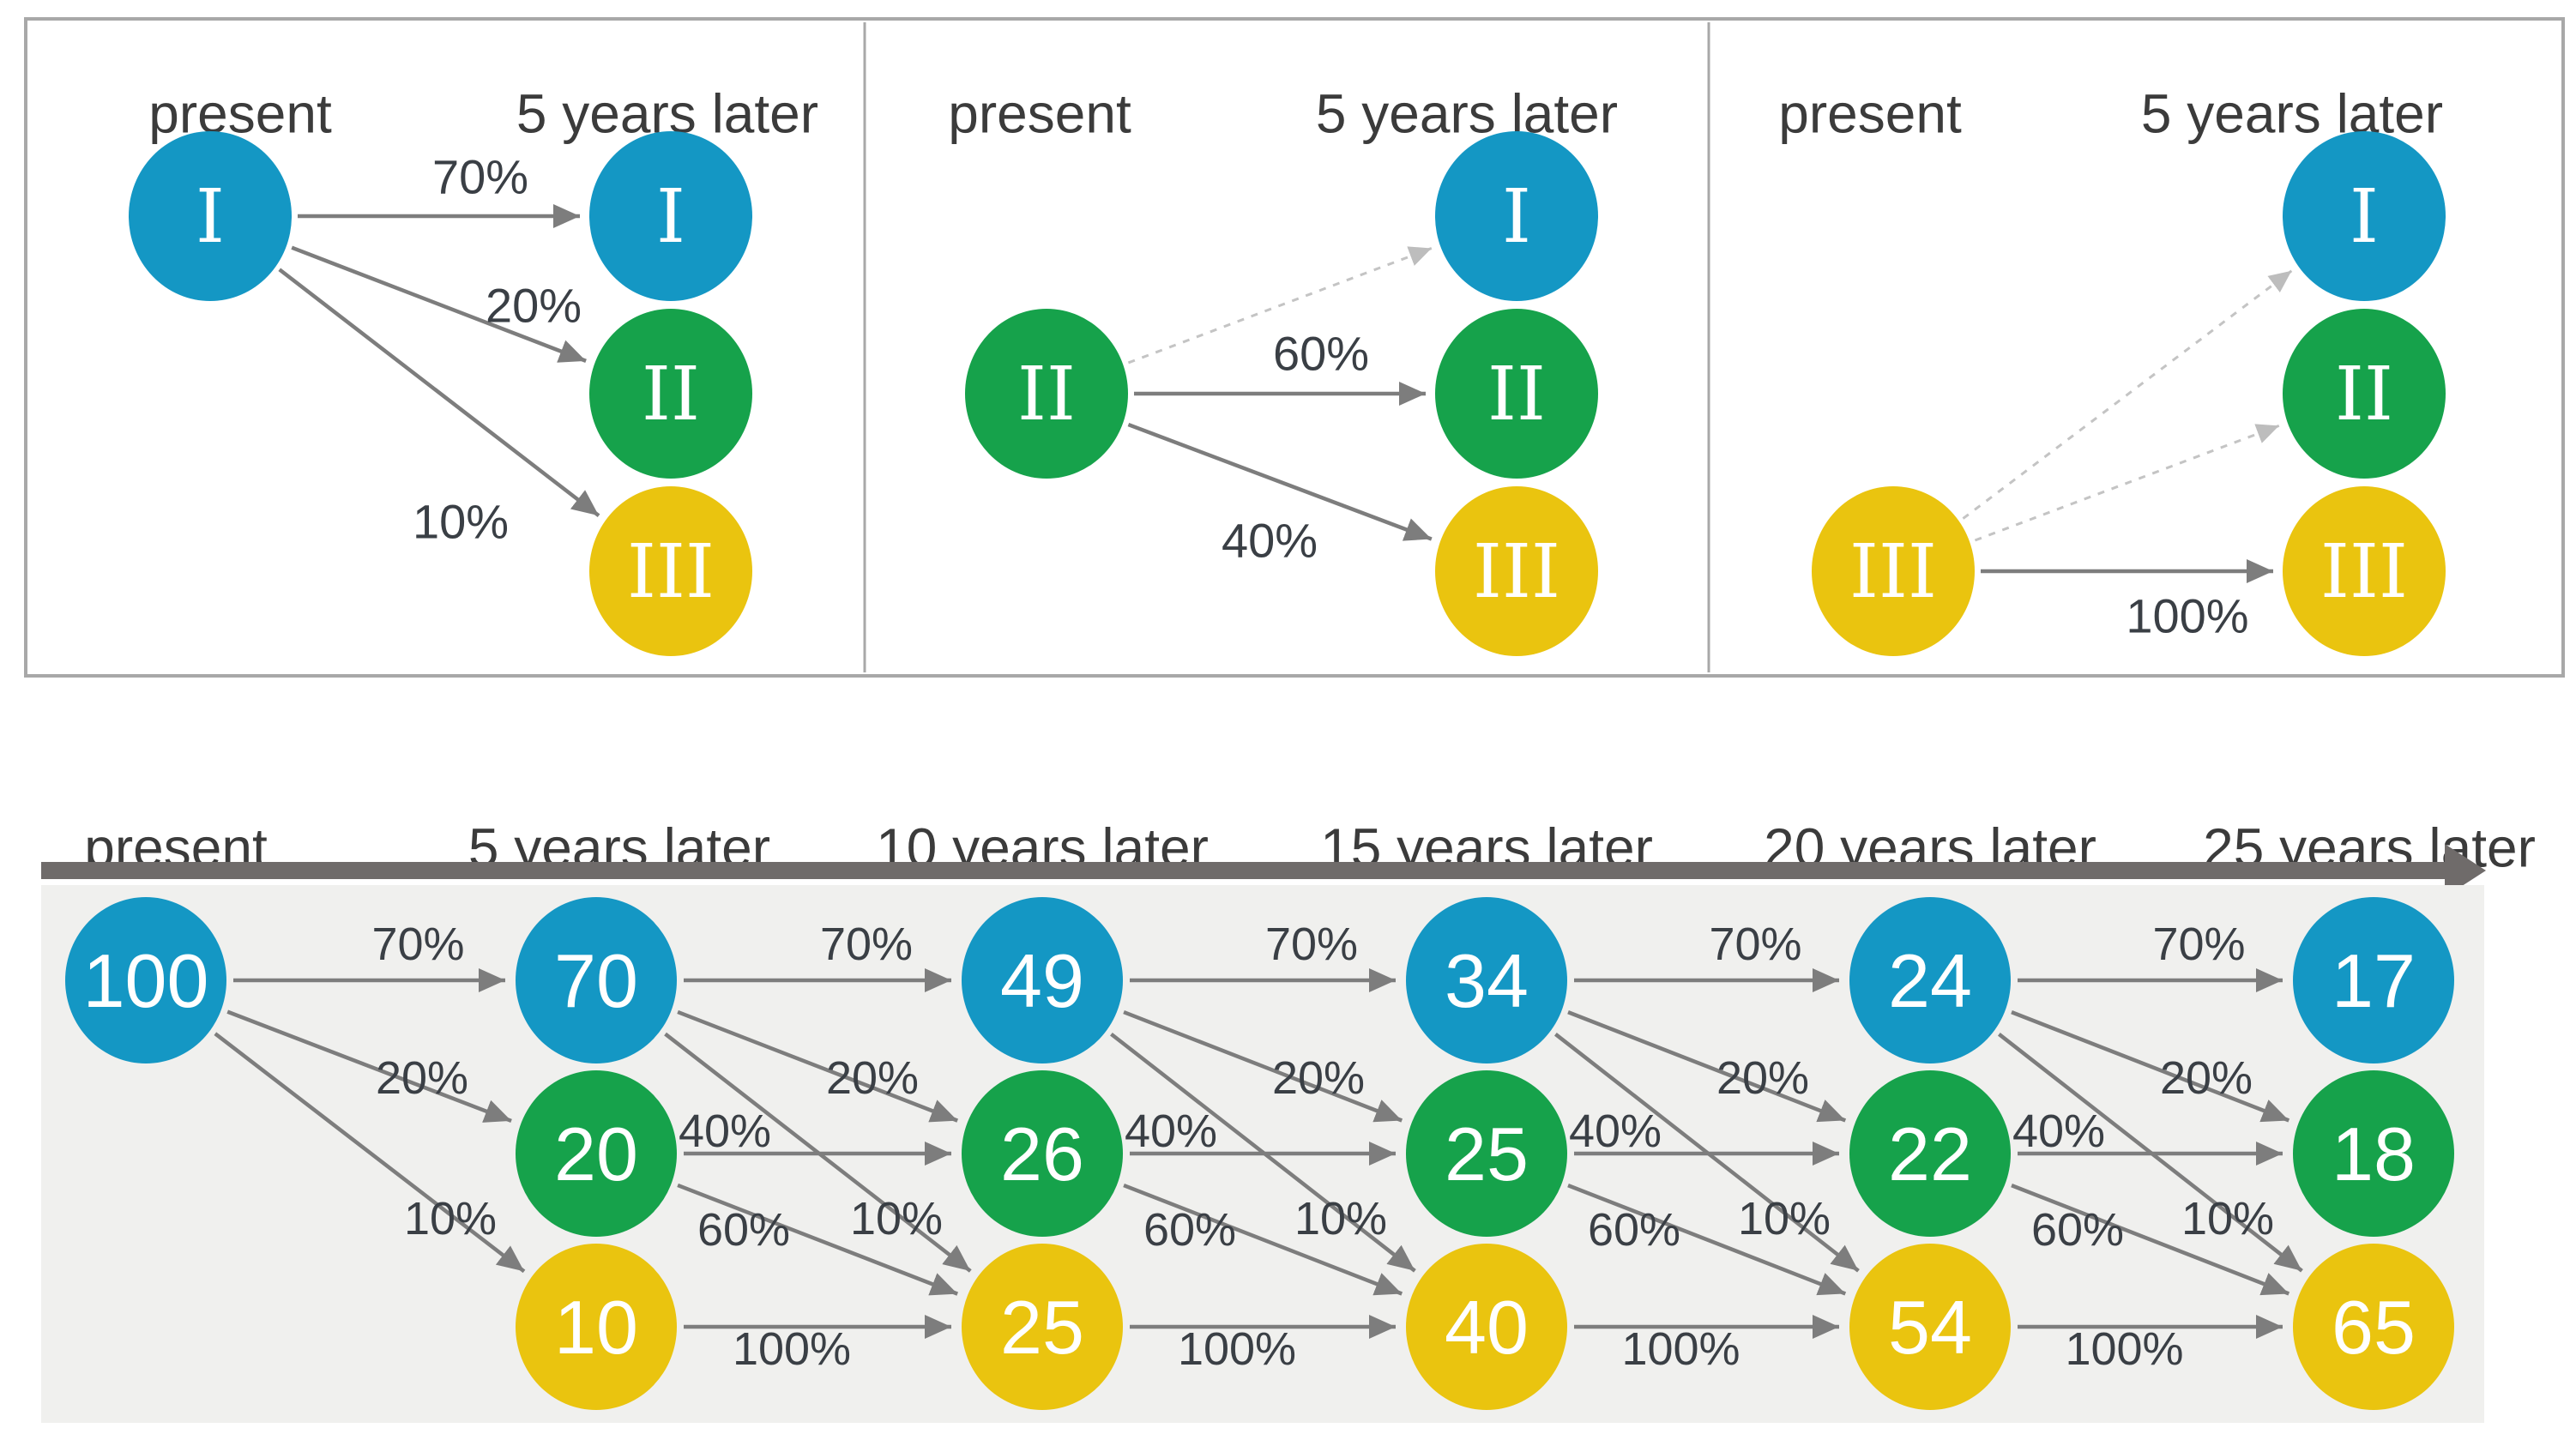 The height and width of the screenshot is (1440, 2576). Describe the element at coordinates (596, 1327) in the screenshot. I see `value-node-5-years-later-III` at that location.